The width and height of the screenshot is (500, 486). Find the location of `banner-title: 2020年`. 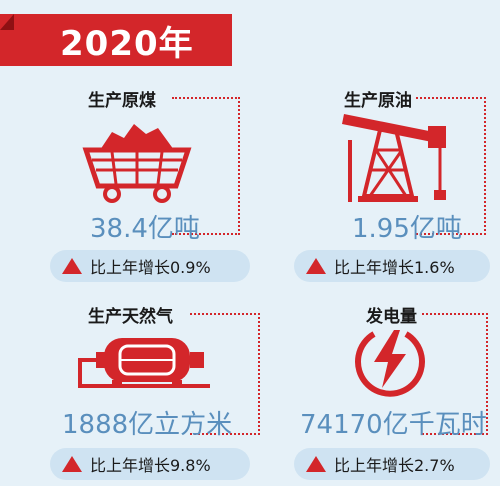

banner-title: 2020年 is located at coordinates (127, 43).